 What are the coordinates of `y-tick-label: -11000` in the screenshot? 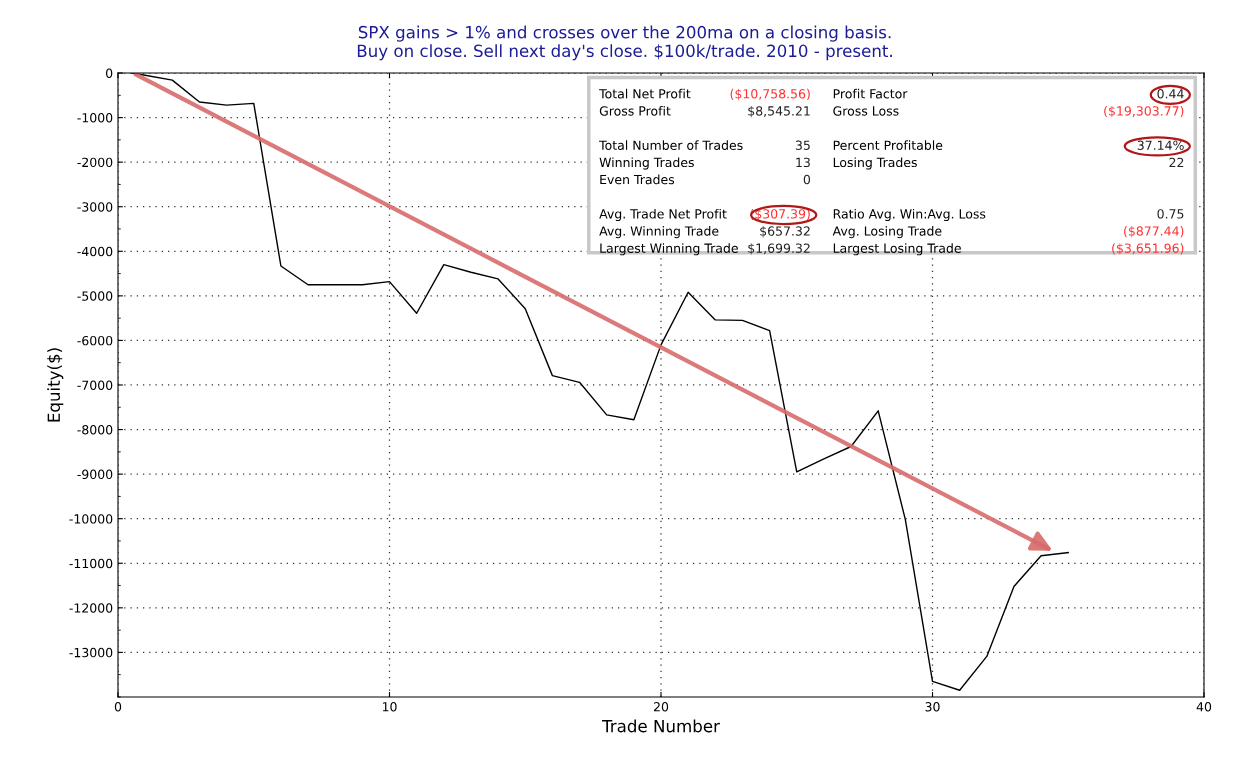 It's located at (91, 563).